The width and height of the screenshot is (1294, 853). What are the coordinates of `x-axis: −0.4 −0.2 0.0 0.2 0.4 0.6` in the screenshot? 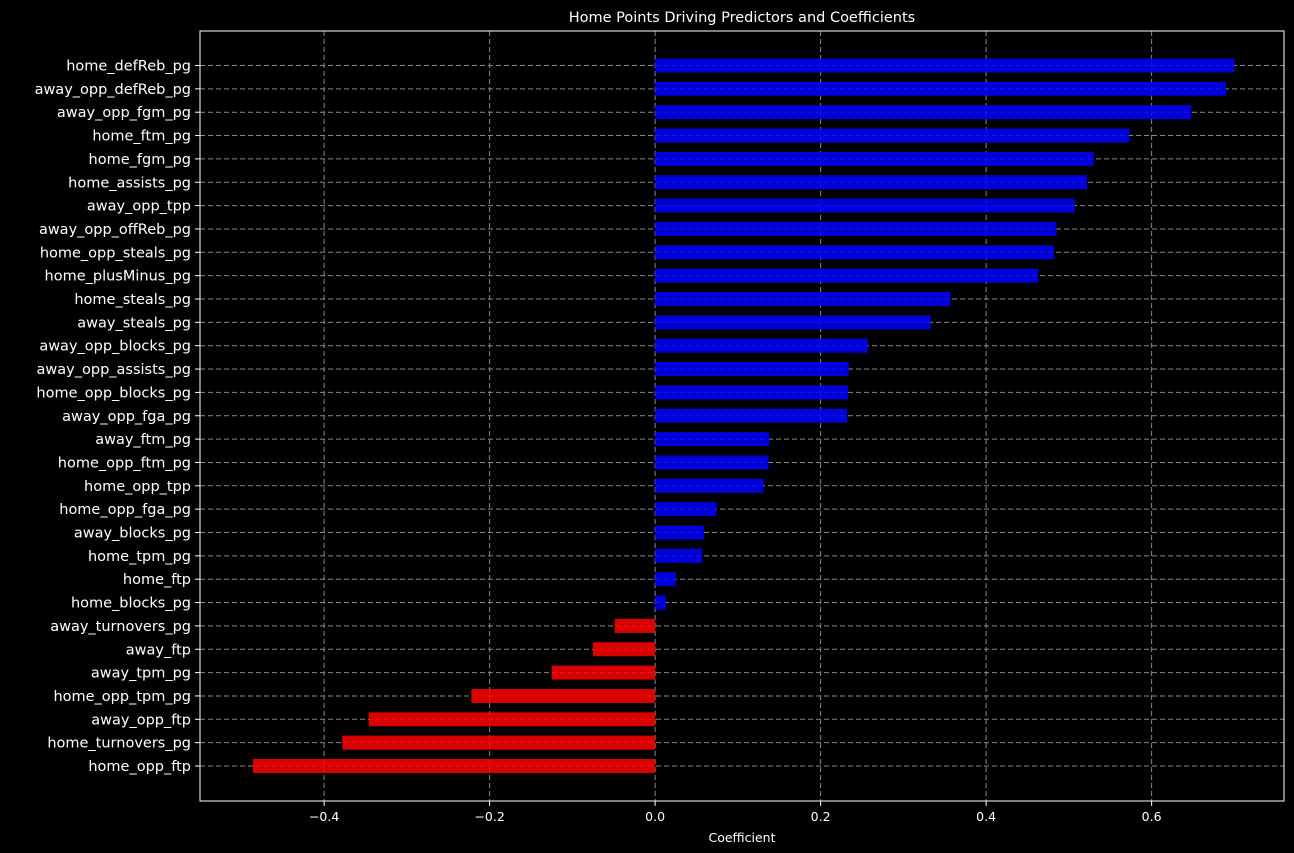 It's located at (735, 812).